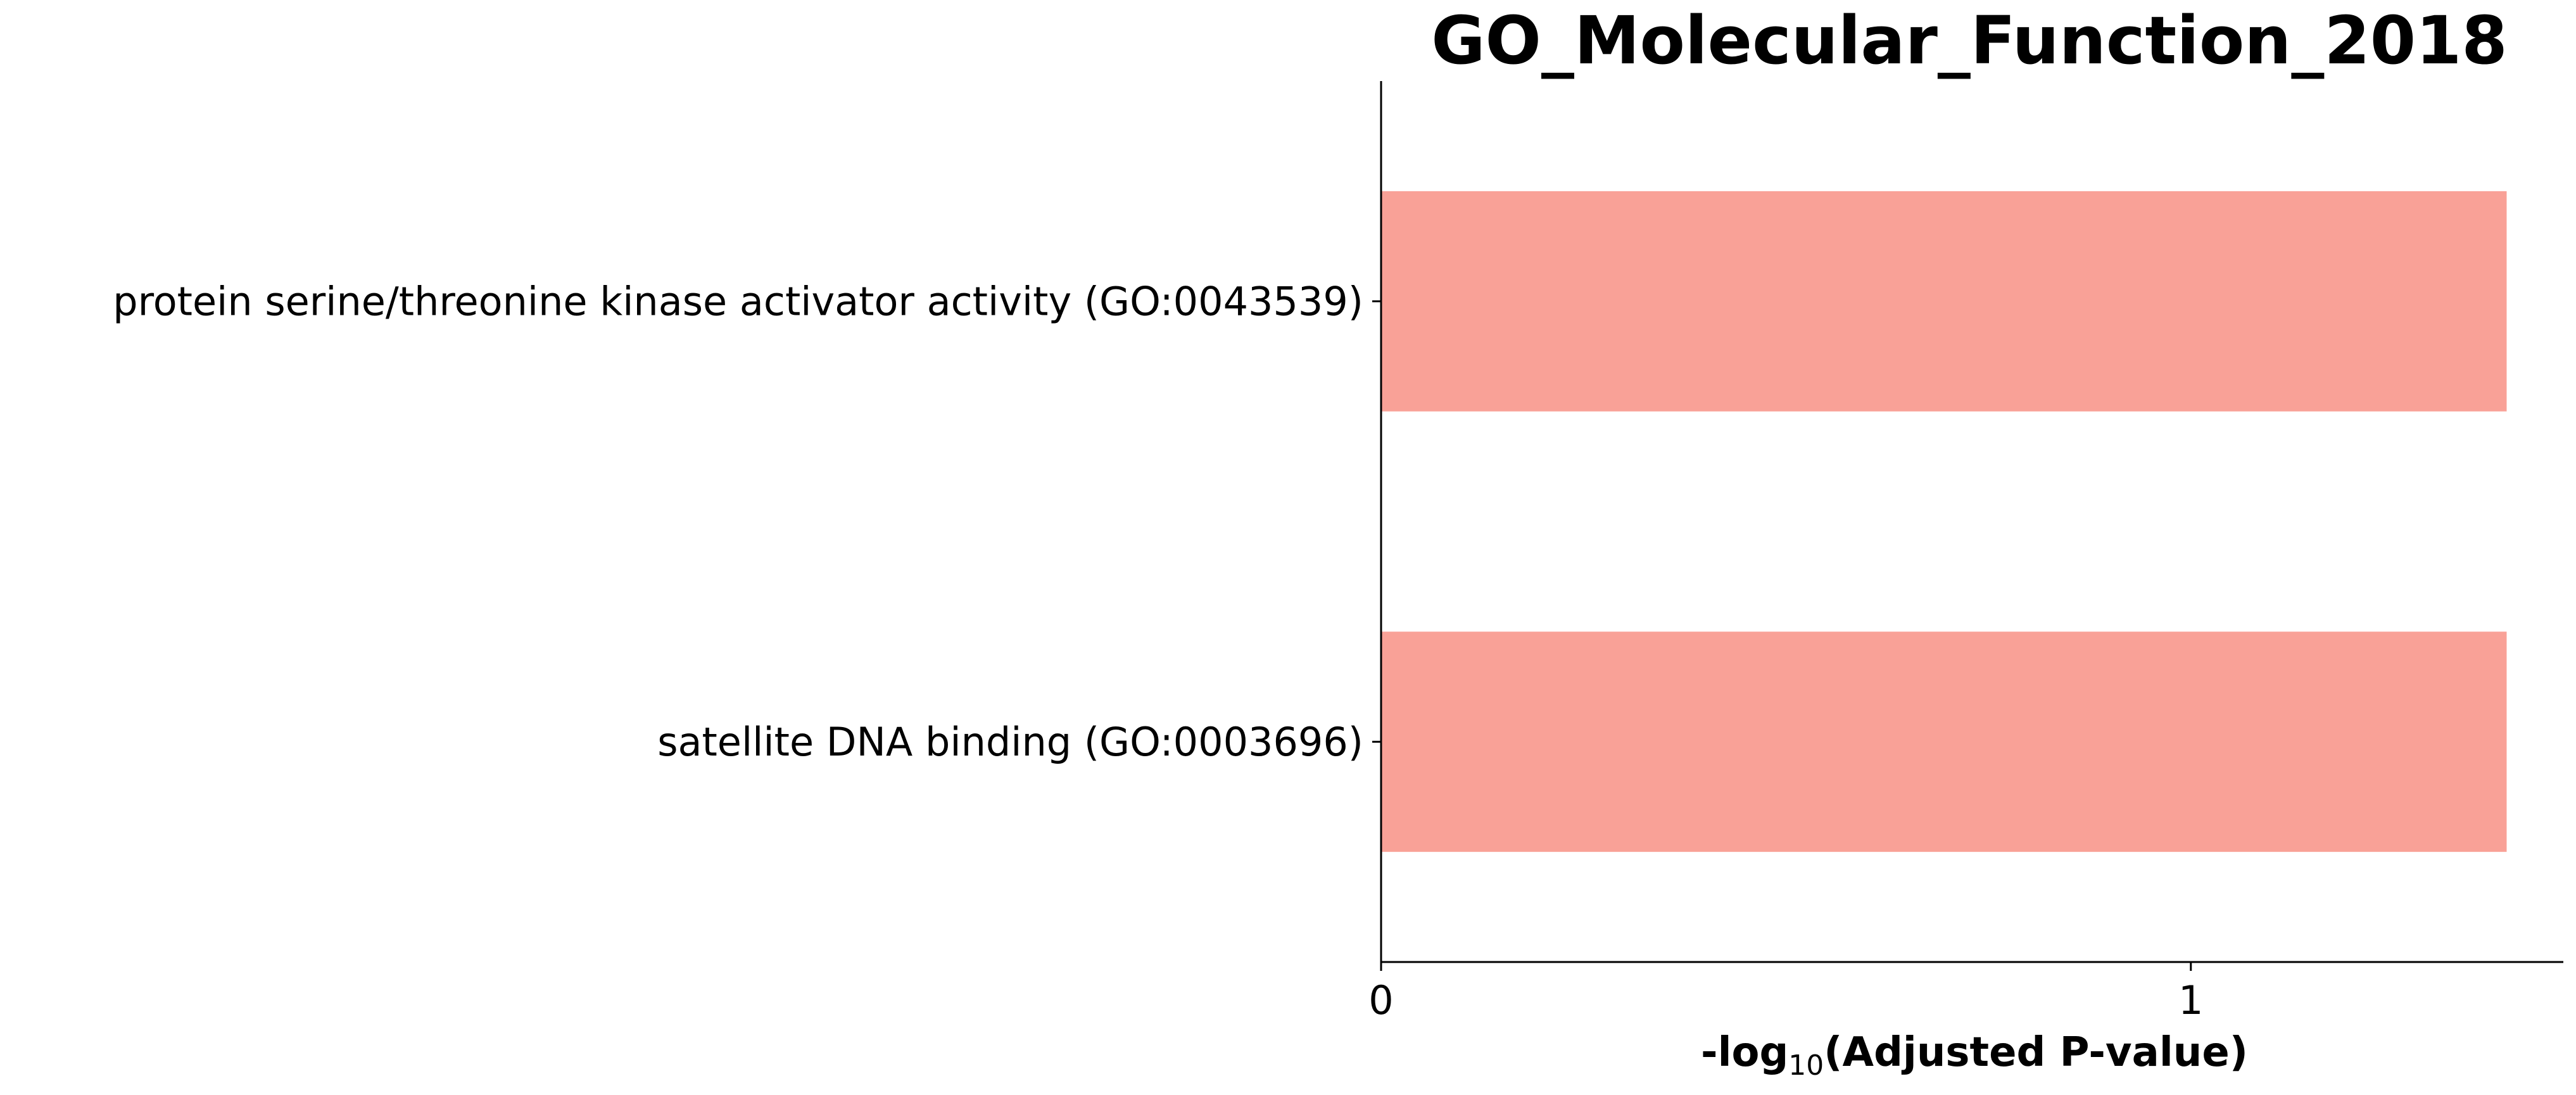 The width and height of the screenshot is (2576, 1095). Describe the element at coordinates (1380, 1000) in the screenshot. I see `x-tick-label: 0` at that location.